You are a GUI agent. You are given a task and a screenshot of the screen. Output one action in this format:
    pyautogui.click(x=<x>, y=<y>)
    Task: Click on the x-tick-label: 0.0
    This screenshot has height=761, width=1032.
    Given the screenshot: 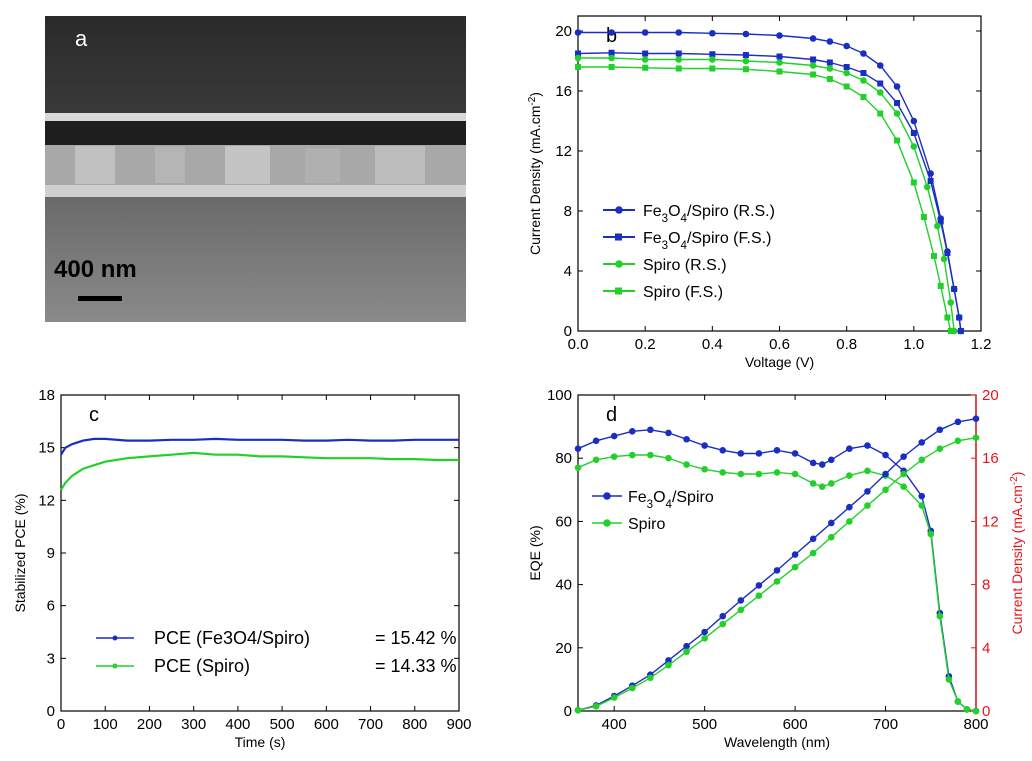 What is the action you would take?
    pyautogui.click(x=578, y=344)
    